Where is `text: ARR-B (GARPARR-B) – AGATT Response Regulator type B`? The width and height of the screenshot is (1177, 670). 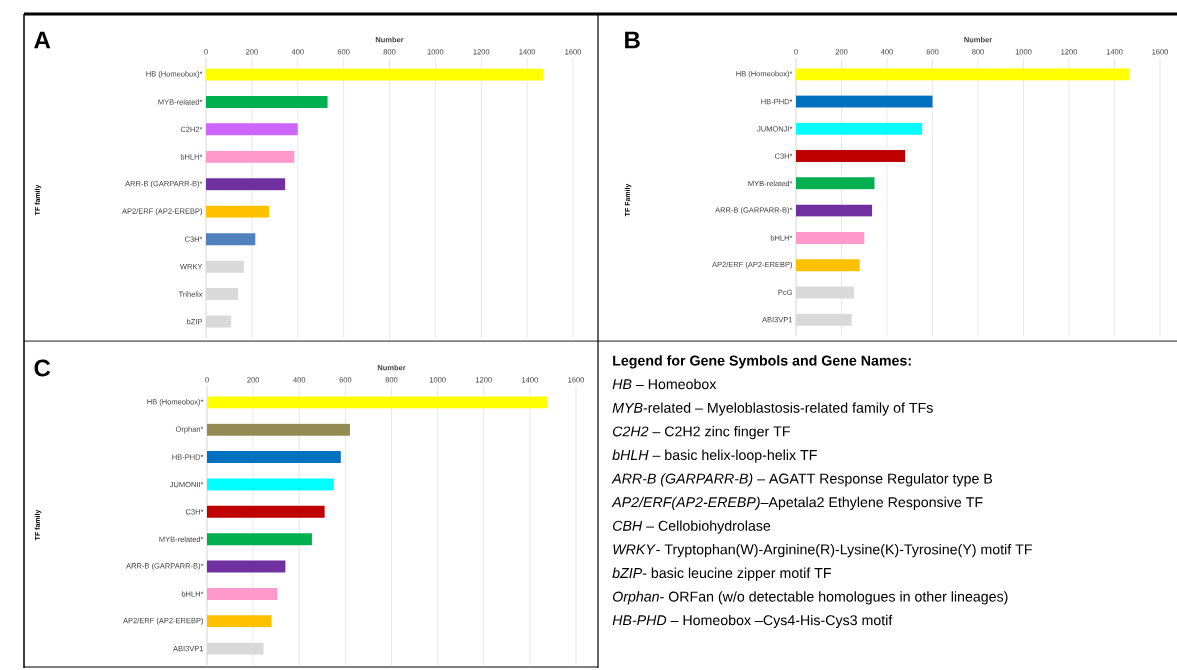
text: ARR-B (GARPARR-B) – AGATT Response Regulator type B is located at coordinates (802, 480).